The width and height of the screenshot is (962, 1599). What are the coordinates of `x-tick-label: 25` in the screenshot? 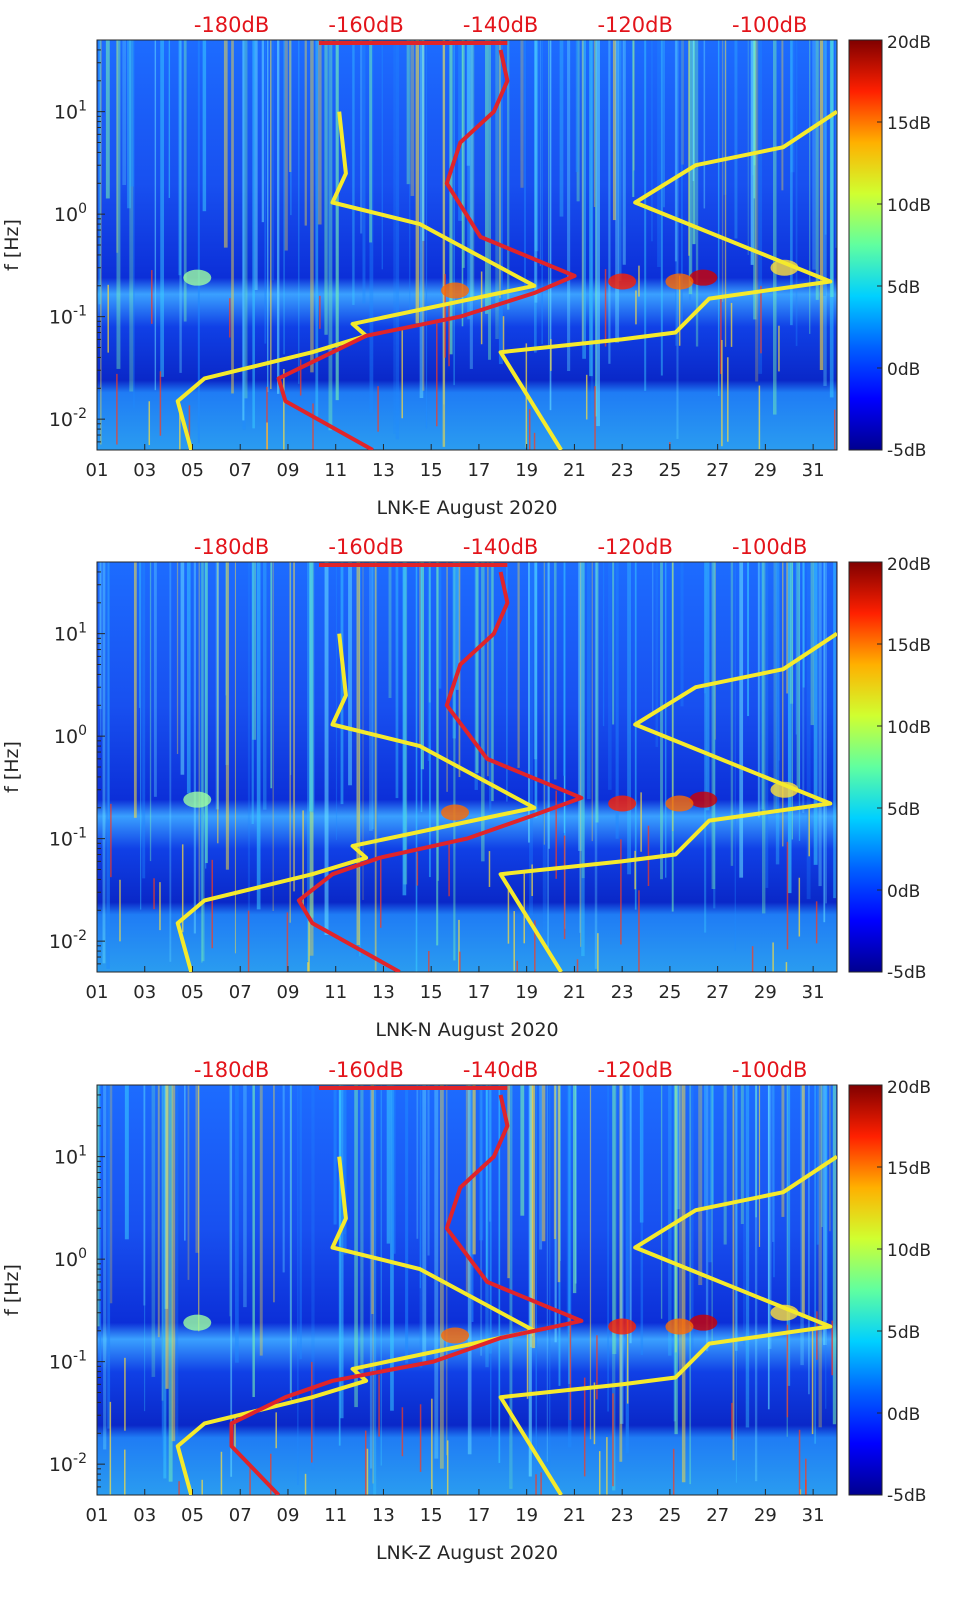 It's located at (669, 470).